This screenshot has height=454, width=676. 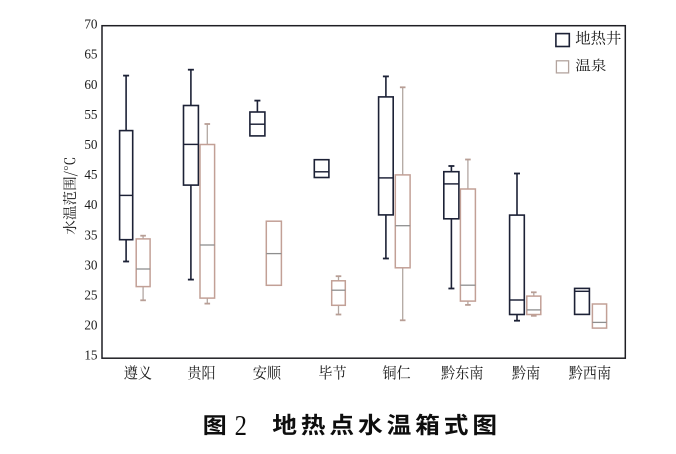 I want to click on svg-text: 30, so click(x=91, y=264).